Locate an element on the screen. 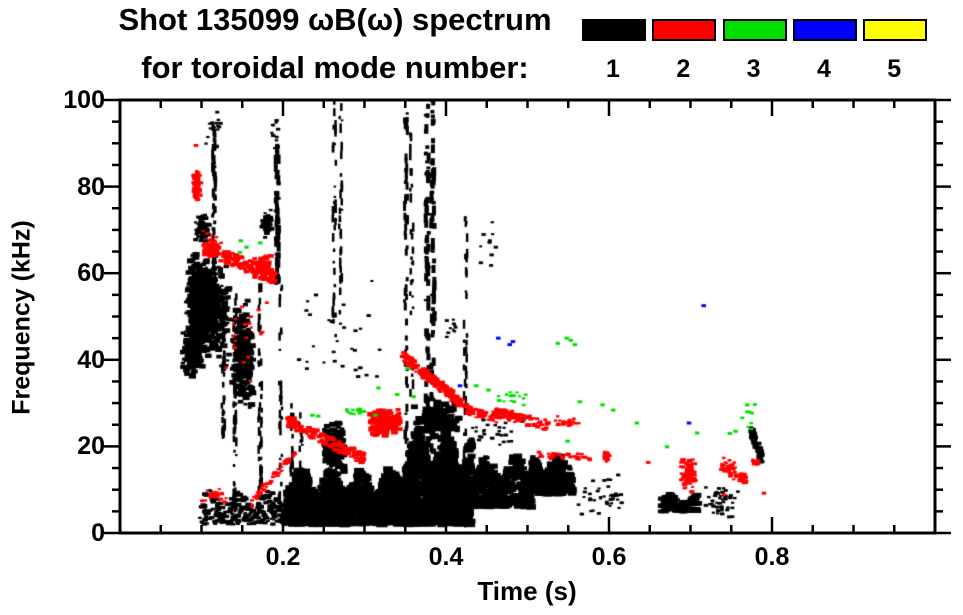 Image resolution: width=963 pixels, height=615 pixels. y-axis-title: Frequency (kHz) is located at coordinates (21, 317).